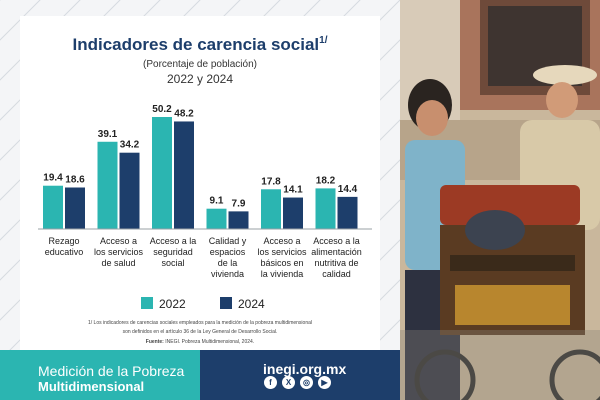  I want to click on legend: 2022 2024, so click(203, 304).